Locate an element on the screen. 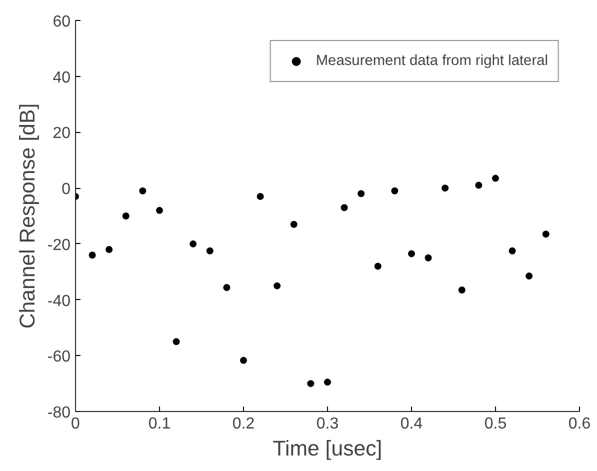 This screenshot has height=471, width=597. x-tick-label: 0.5 is located at coordinates (495, 424).